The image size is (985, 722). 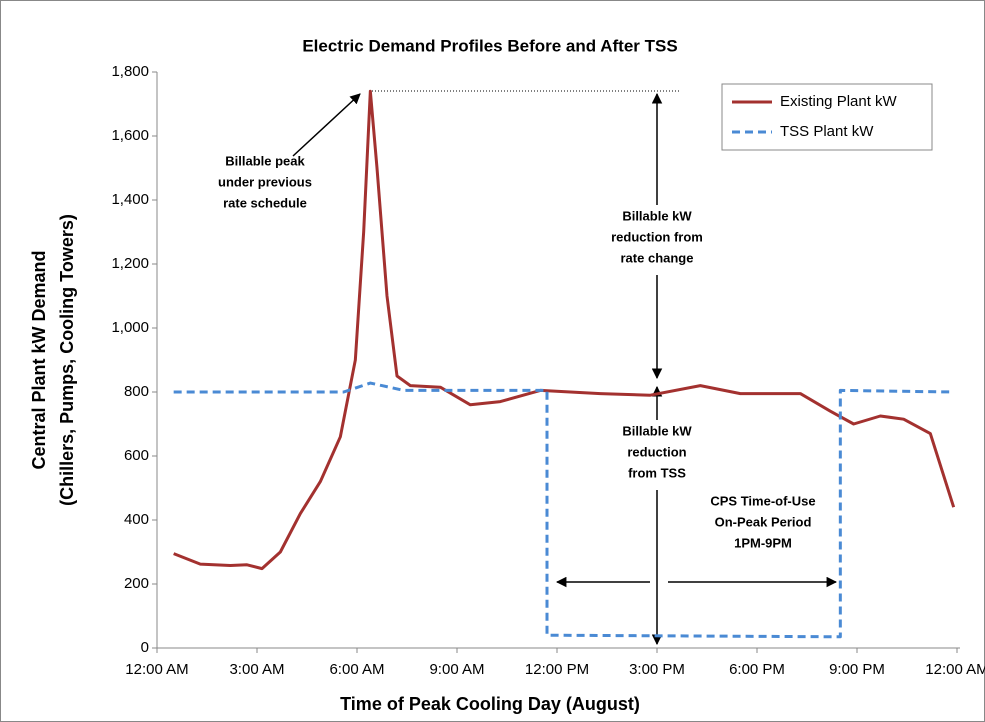 What do you see at coordinates (557, 669) in the screenshot?
I see `x-tick-label: 12:00 PM` at bounding box center [557, 669].